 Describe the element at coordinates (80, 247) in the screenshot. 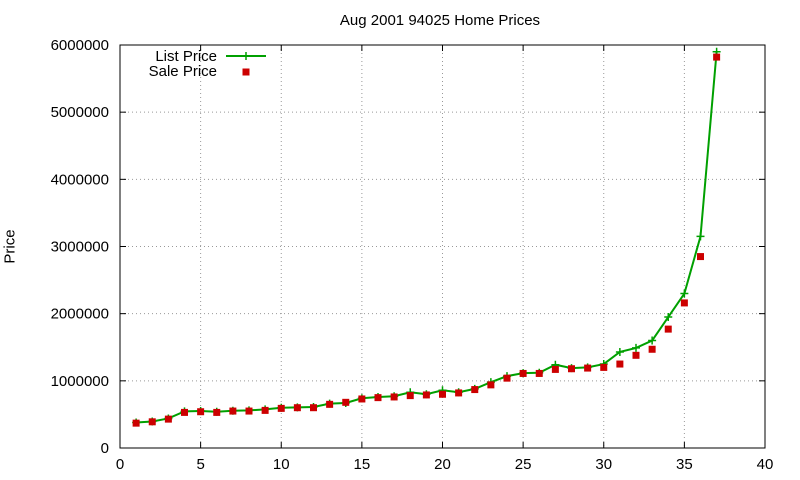

I see `y-tick-label: 3000000` at that location.